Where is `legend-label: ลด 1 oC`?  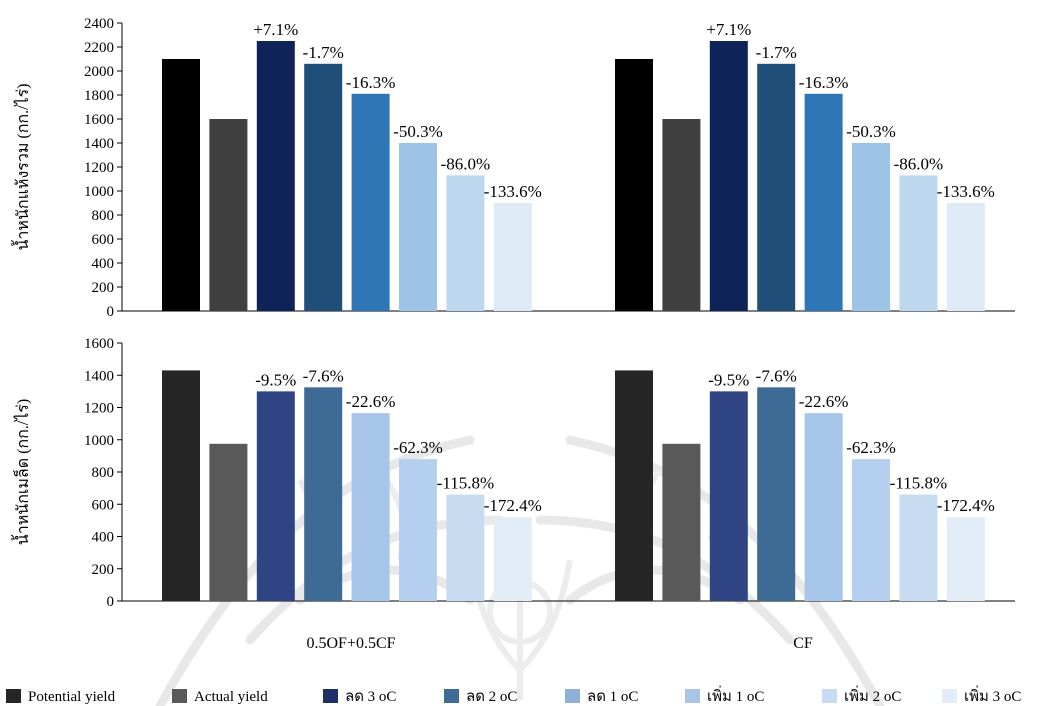 legend-label: ลด 1 oC is located at coordinates (612, 697).